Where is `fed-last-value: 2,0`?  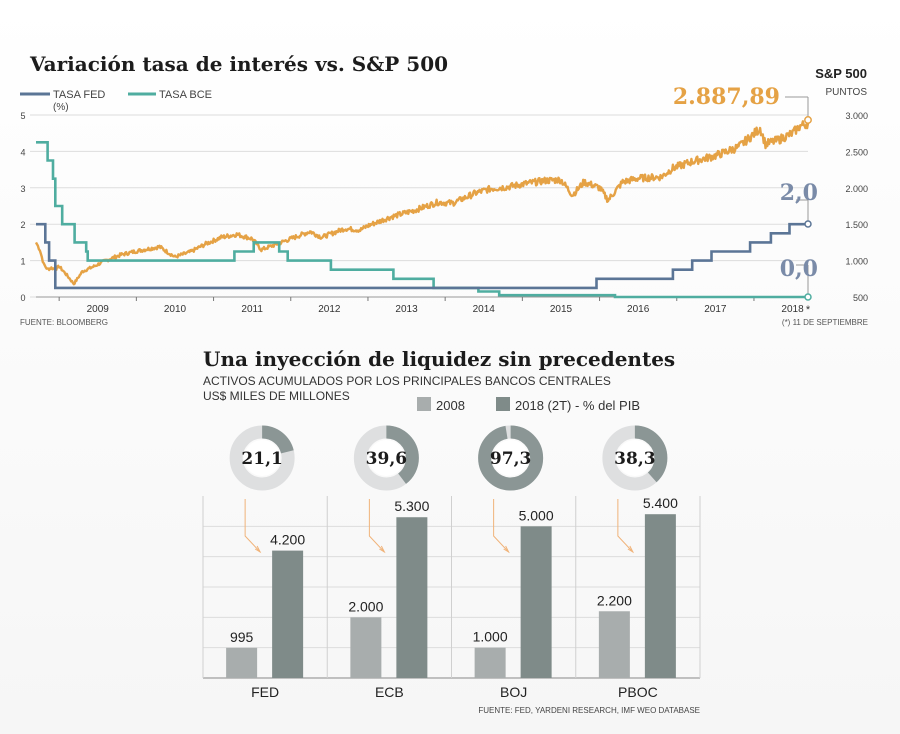 fed-last-value: 2,0 is located at coordinates (799, 193).